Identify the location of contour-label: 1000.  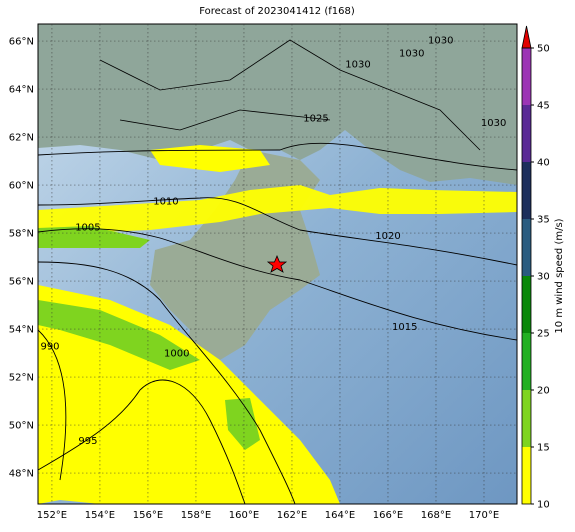
(176, 354).